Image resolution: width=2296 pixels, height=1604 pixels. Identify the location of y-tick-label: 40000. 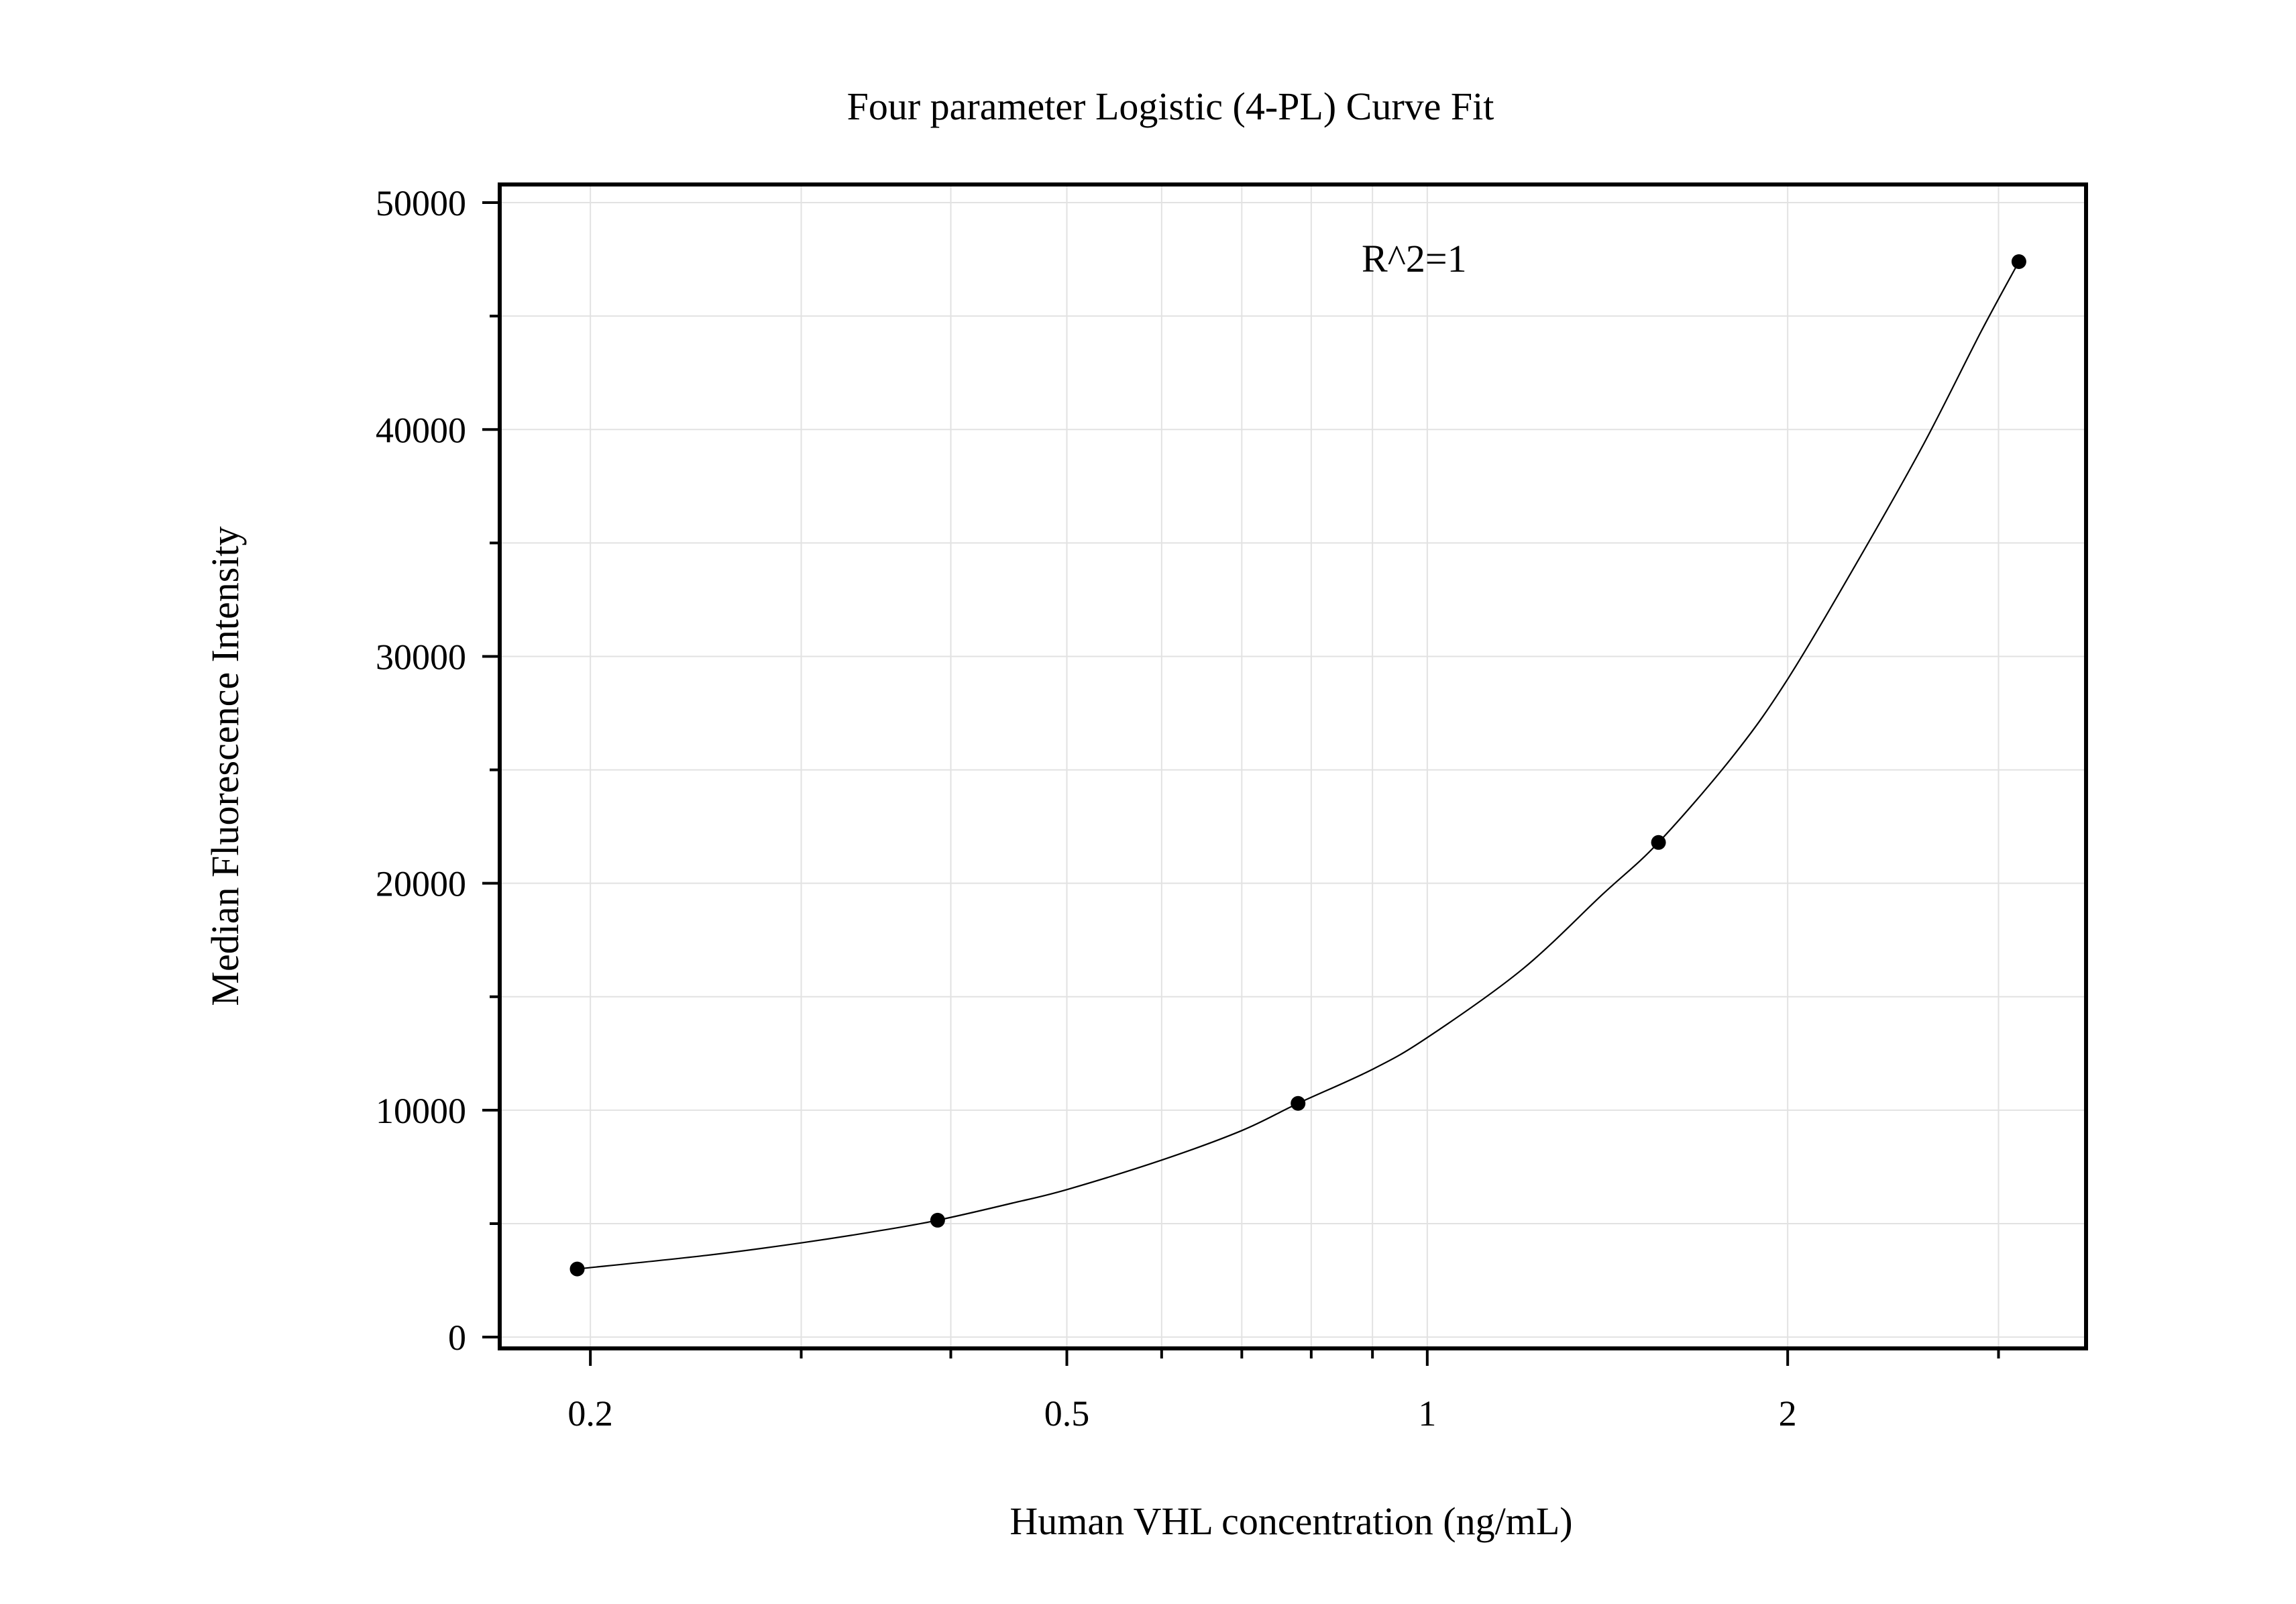
(421, 430).